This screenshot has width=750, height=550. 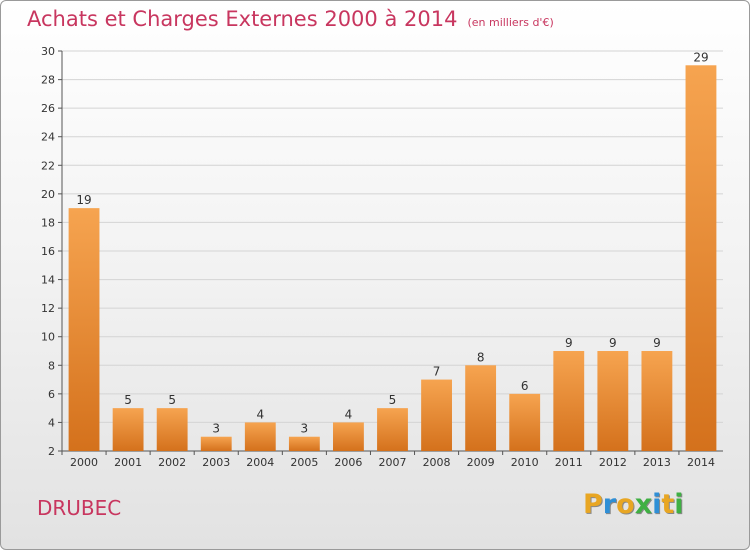 What do you see at coordinates (613, 343) in the screenshot?
I see `data-label-2012: 9` at bounding box center [613, 343].